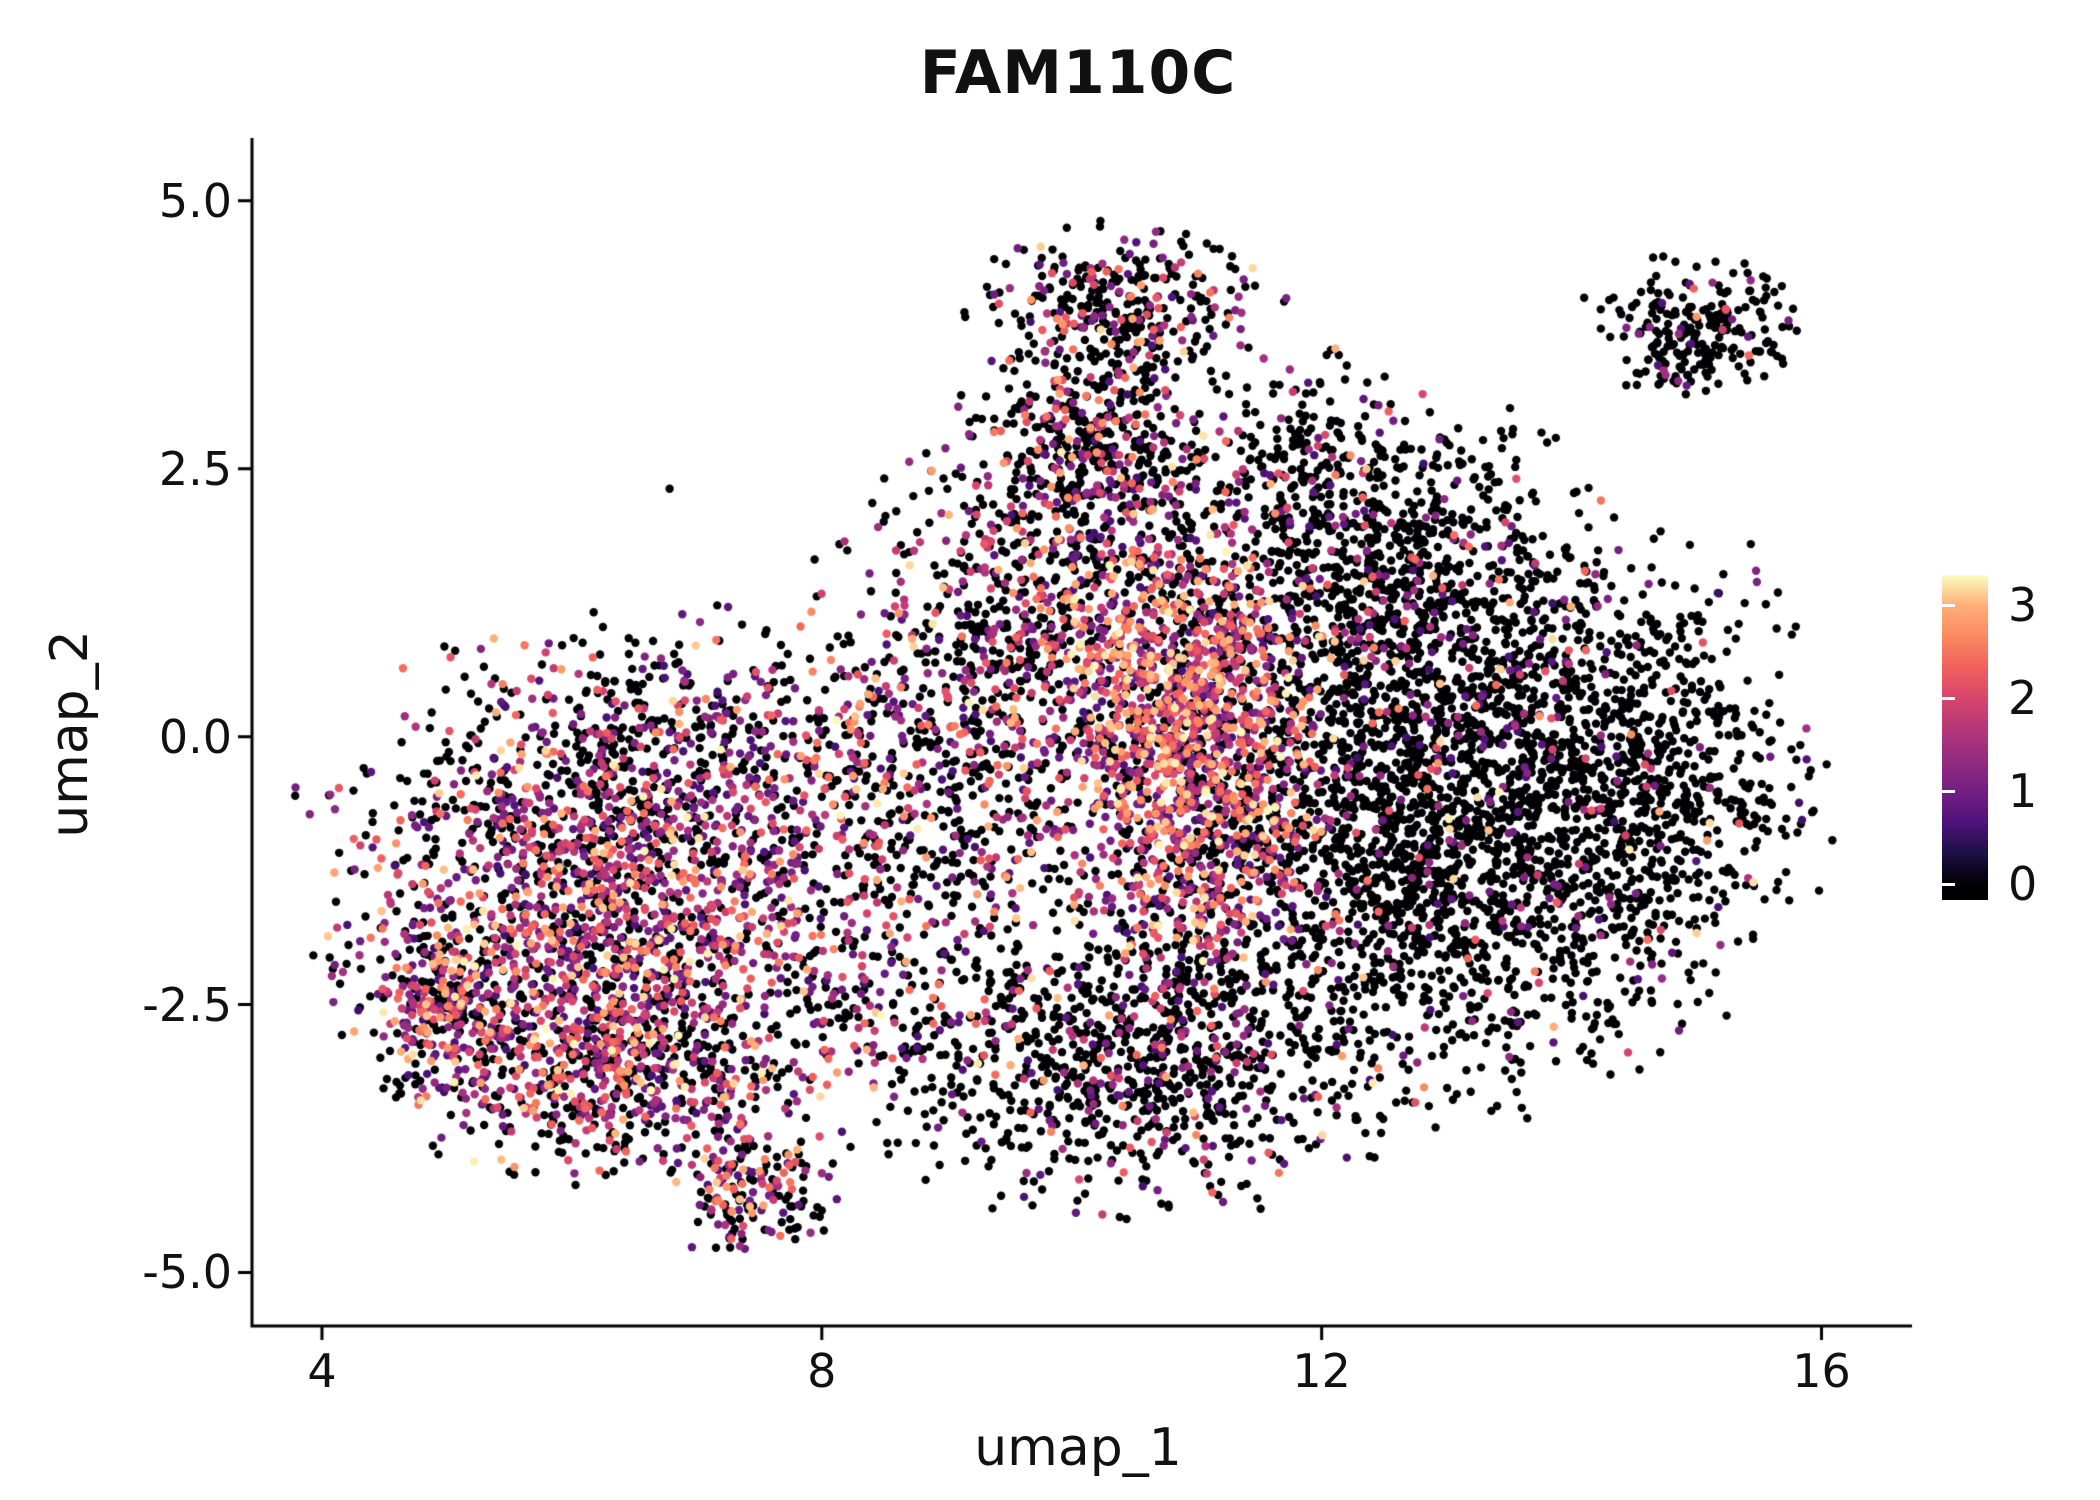 The height and width of the screenshot is (1500, 2100). Describe the element at coordinates (2023, 884) in the screenshot. I see `colorbar-tick-label: 0` at that location.